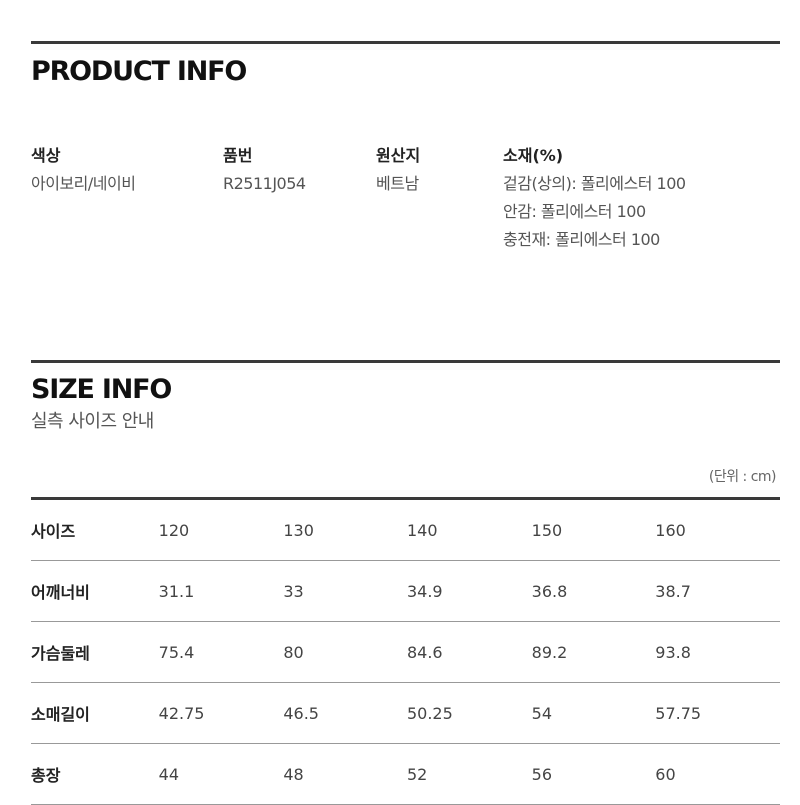 The width and height of the screenshot is (800, 805). I want to click on table-cell: 140, so click(469, 529).